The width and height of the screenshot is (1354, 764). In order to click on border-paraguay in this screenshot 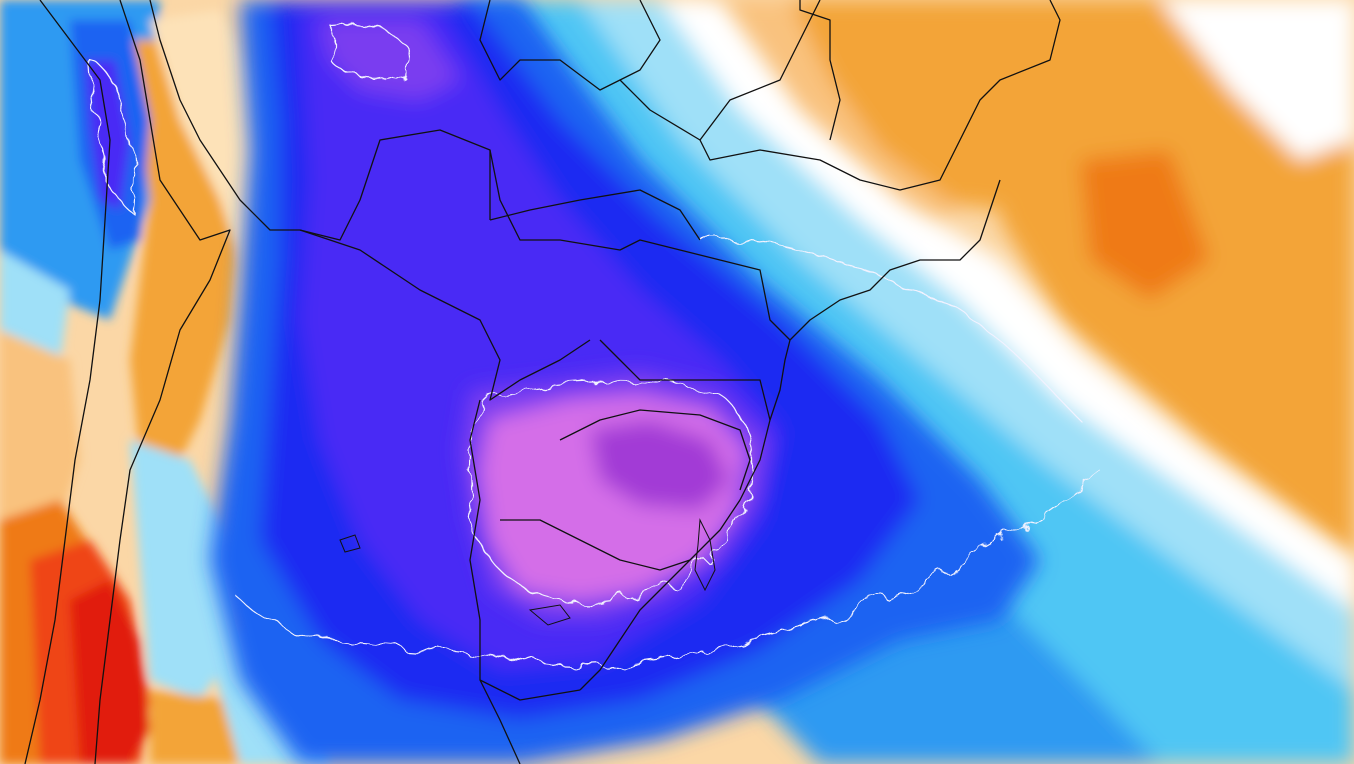, I will do `click(445, 315)`.